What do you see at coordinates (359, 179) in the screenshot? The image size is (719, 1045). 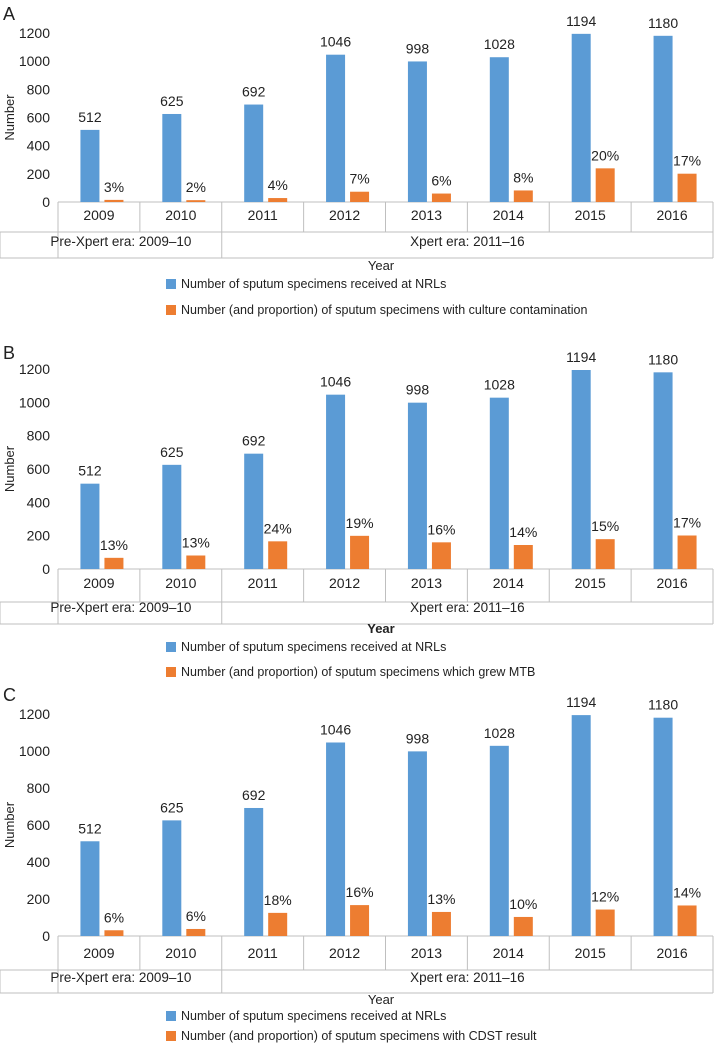 I see `data-label-subset: 7%` at bounding box center [359, 179].